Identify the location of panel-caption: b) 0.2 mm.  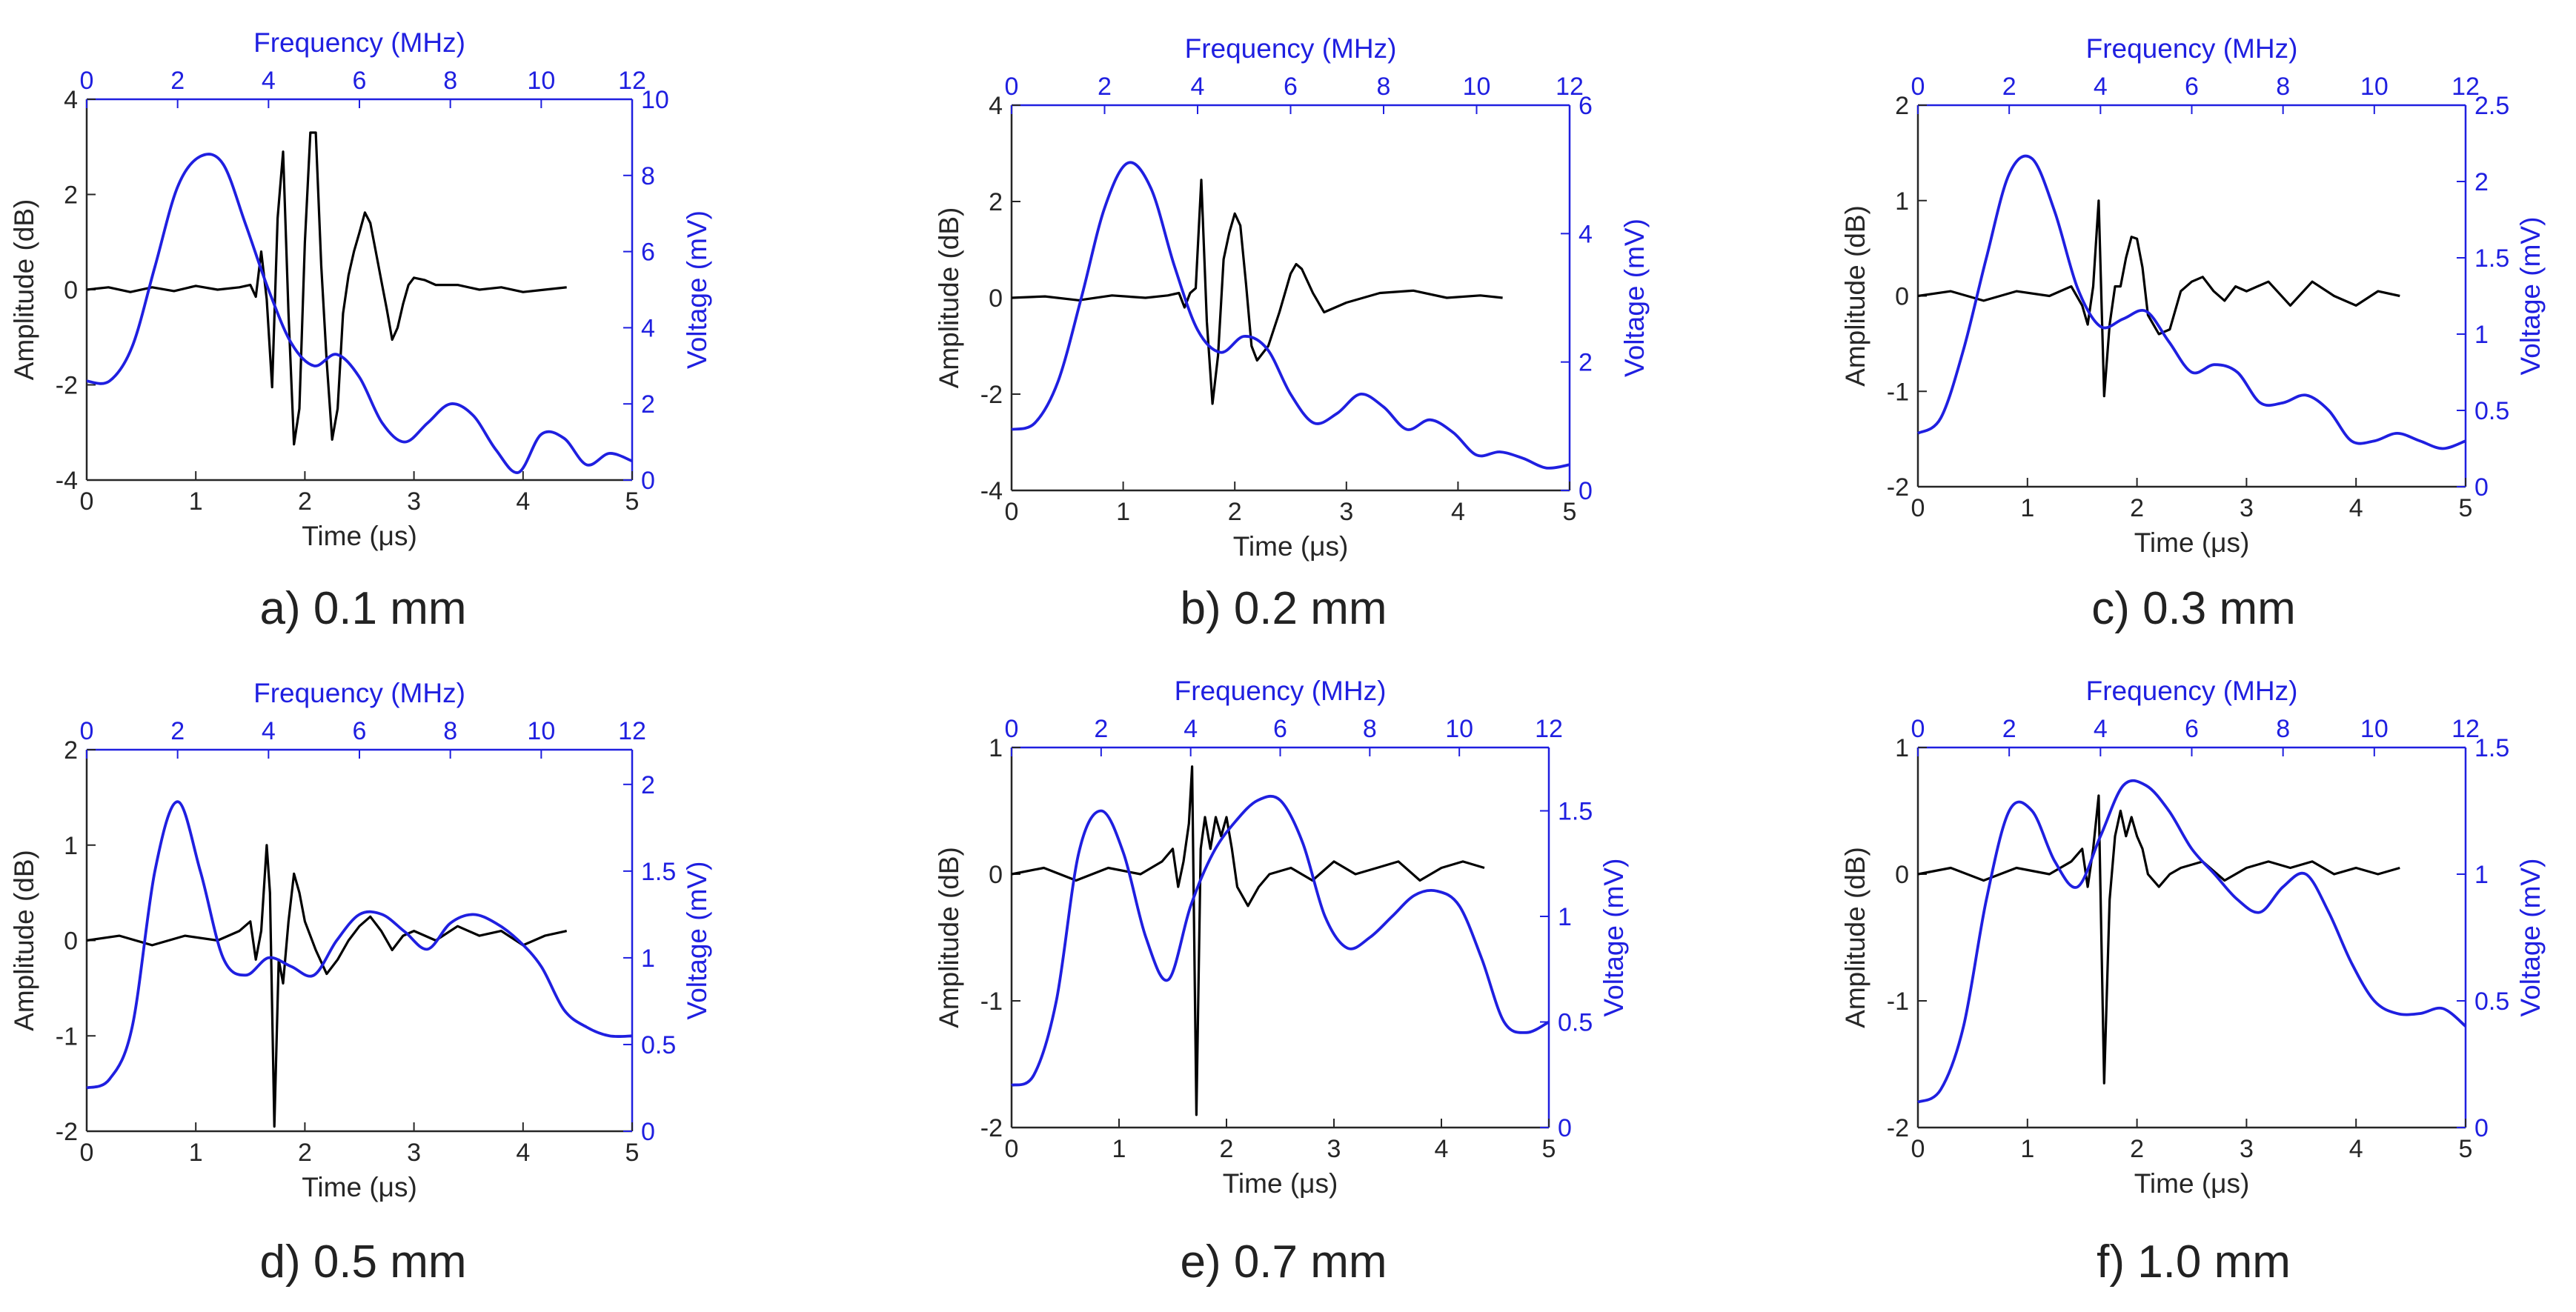
(1283, 608).